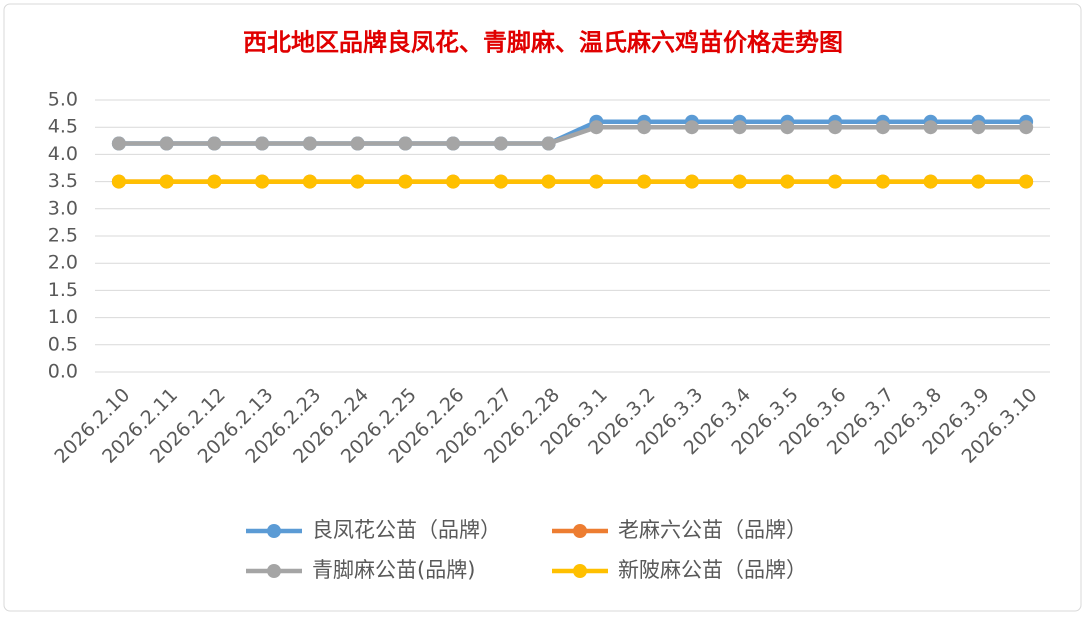 This screenshot has height=617, width=1086. Describe the element at coordinates (63, 181) in the screenshot. I see `y-tick-label: 3.5` at that location.